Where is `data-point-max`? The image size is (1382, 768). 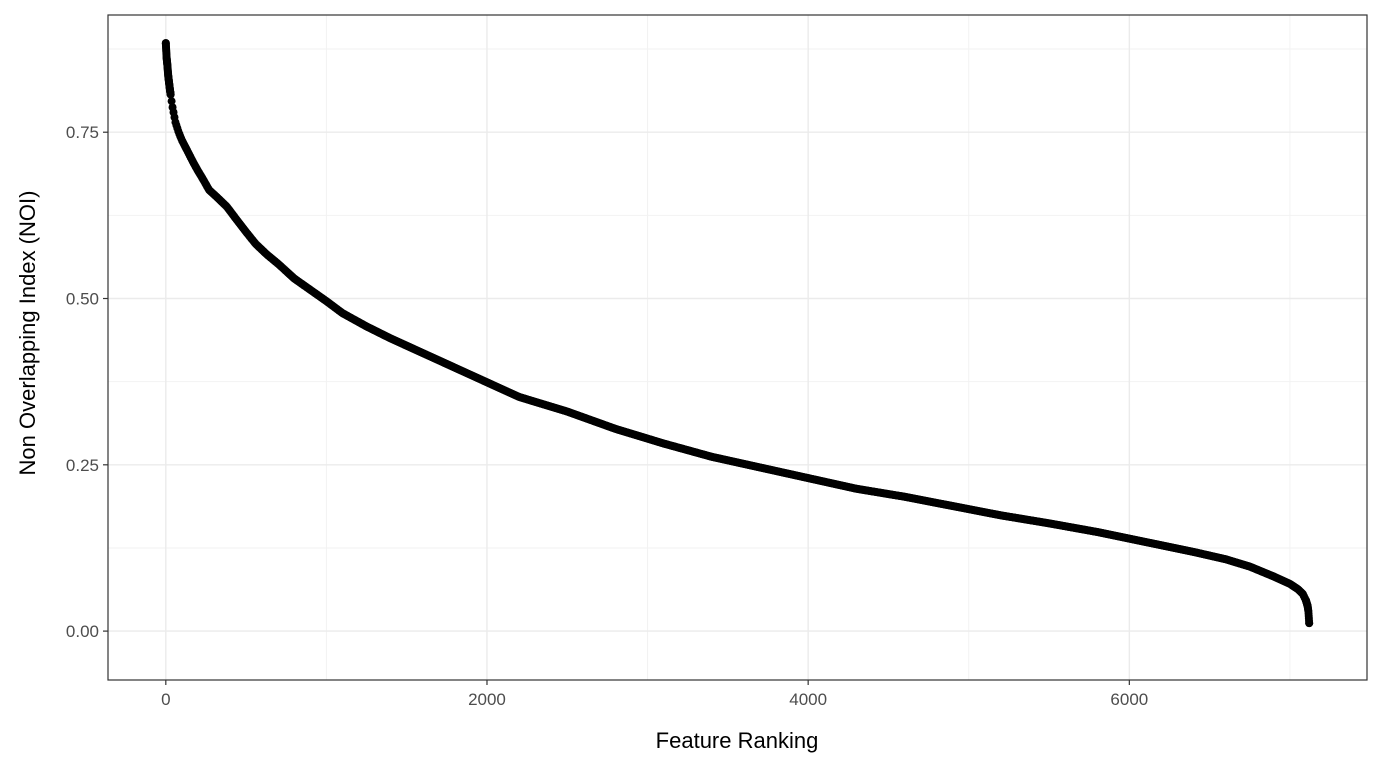
data-point-max is located at coordinates (165, 43).